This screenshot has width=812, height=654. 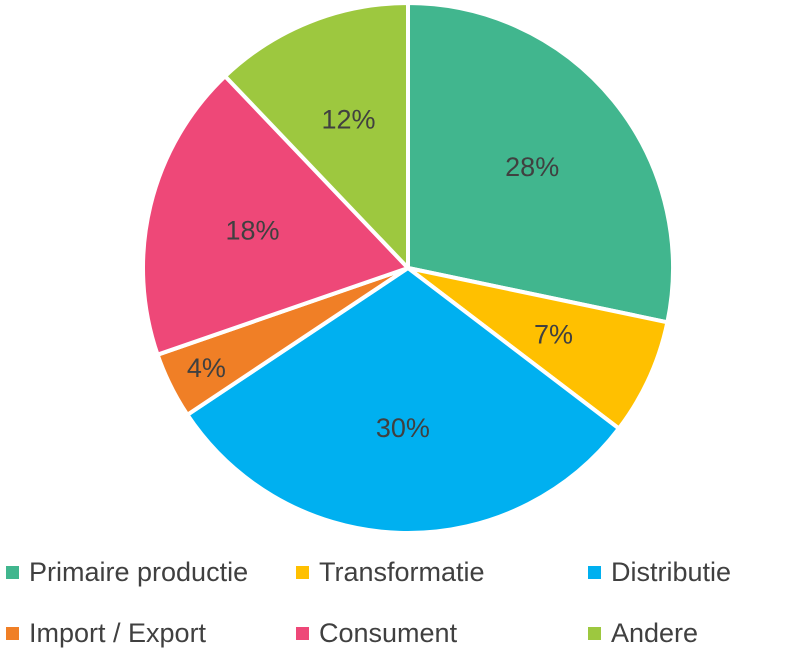 What do you see at coordinates (302, 633) in the screenshot?
I see `legend-swatch-consument` at bounding box center [302, 633].